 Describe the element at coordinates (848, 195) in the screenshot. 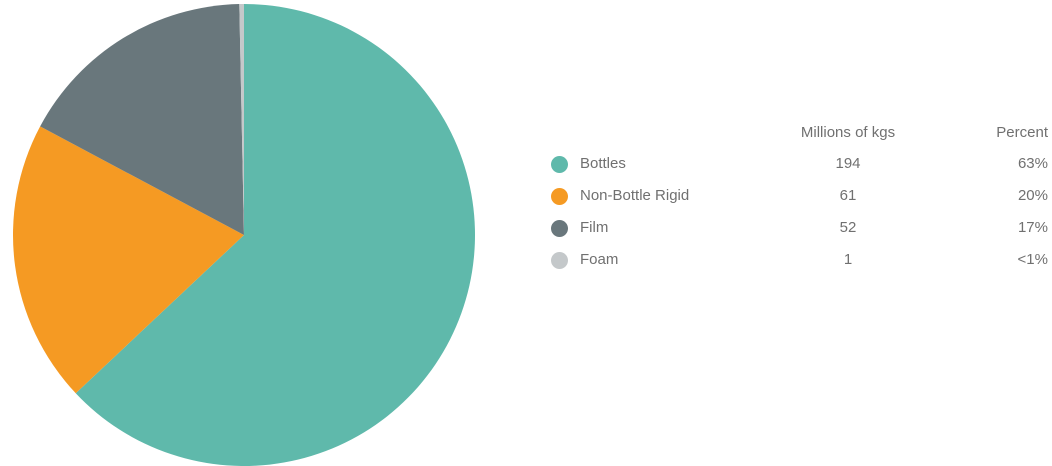

I see `legend-value: 61` at that location.